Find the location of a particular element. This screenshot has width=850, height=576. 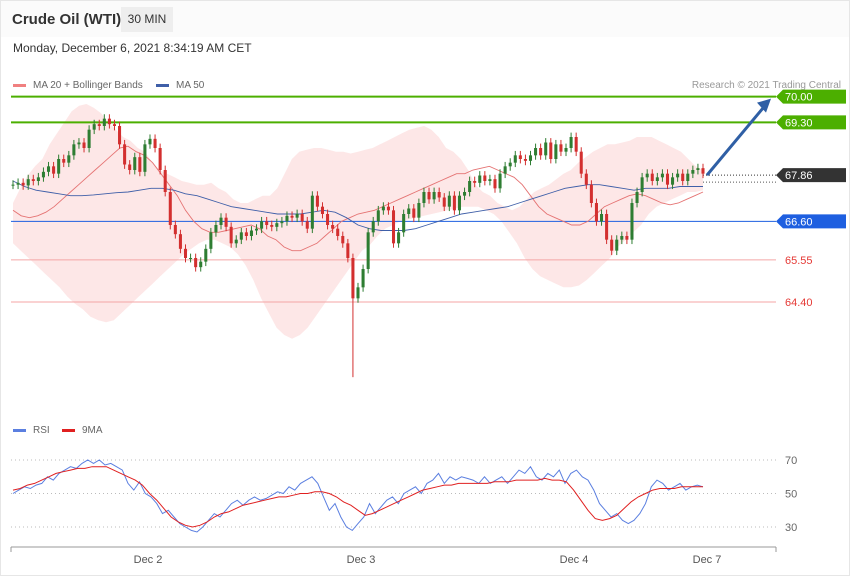

target-arrow-head is located at coordinates (764, 105).